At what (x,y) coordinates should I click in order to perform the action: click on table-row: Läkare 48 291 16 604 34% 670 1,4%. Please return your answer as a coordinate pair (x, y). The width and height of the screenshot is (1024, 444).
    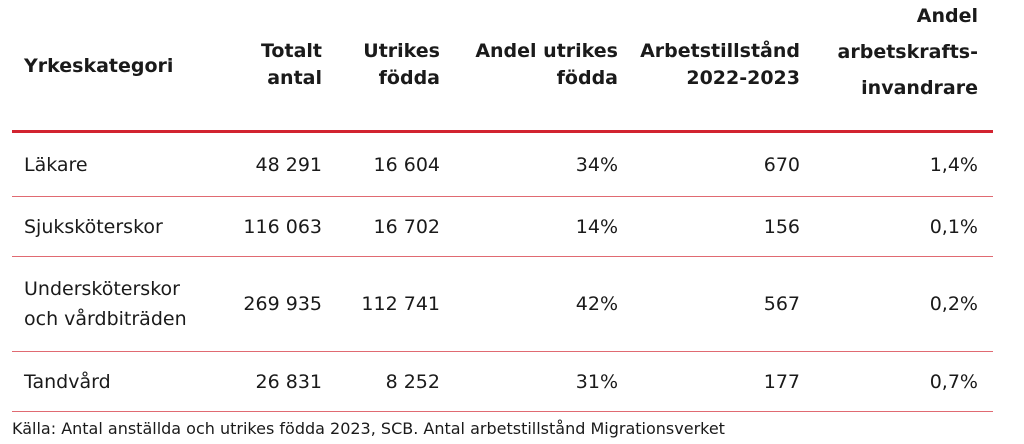
    Looking at the image, I should click on (502, 165).